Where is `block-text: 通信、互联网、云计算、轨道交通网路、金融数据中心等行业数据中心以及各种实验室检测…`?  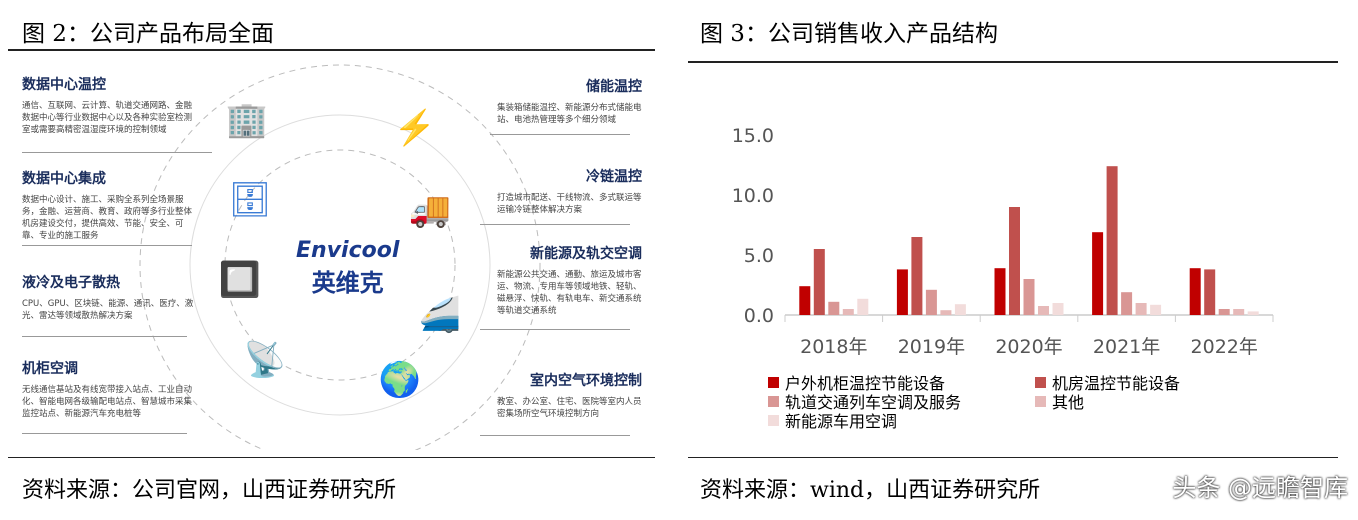
block-text: 通信、互联网、云计算、轨道交通网路、金融数据中心等行业数据中心以及各种实验室检测… is located at coordinates (107, 118).